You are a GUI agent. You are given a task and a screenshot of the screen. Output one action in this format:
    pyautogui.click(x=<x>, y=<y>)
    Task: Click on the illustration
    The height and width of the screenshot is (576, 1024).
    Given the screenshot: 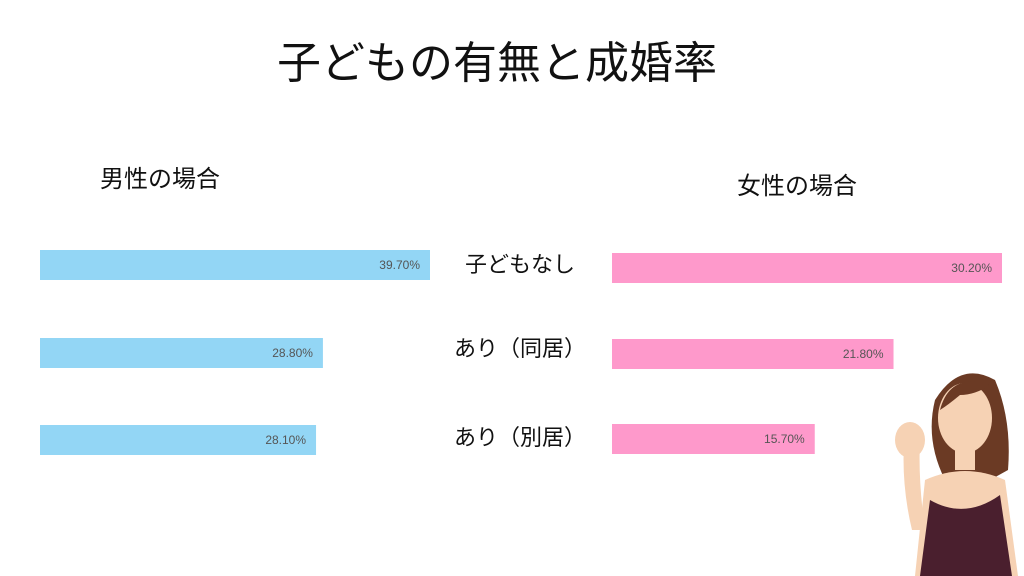 What is the action you would take?
    pyautogui.click(x=956, y=474)
    